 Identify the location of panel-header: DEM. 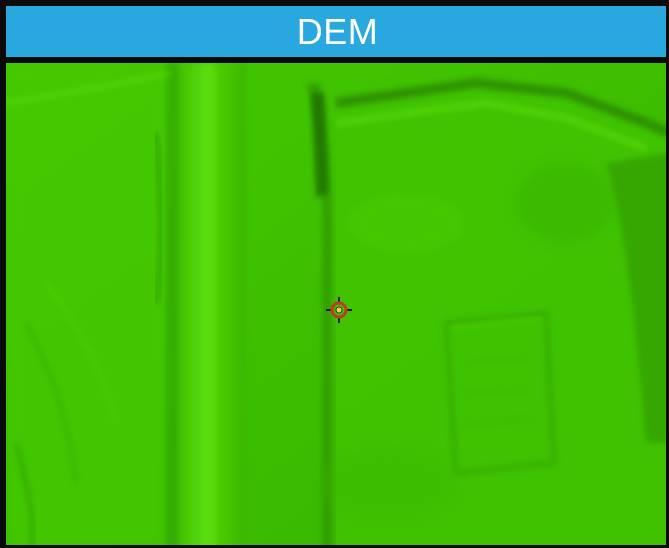
(336, 33).